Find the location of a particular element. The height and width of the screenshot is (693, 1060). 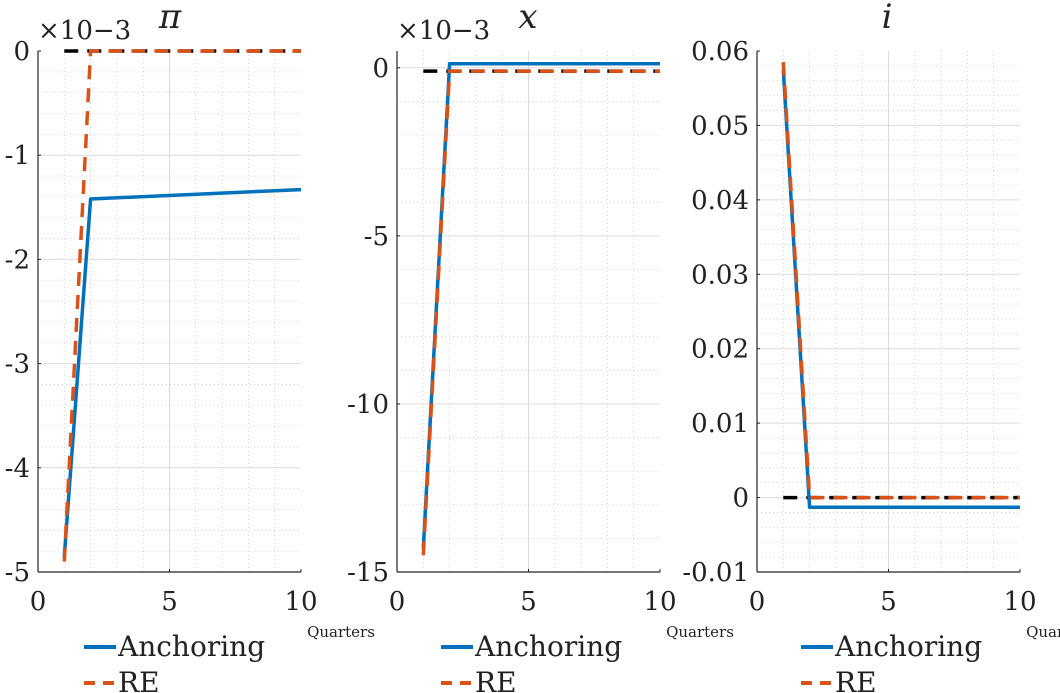

series-re is located at coordinates (900, 281).